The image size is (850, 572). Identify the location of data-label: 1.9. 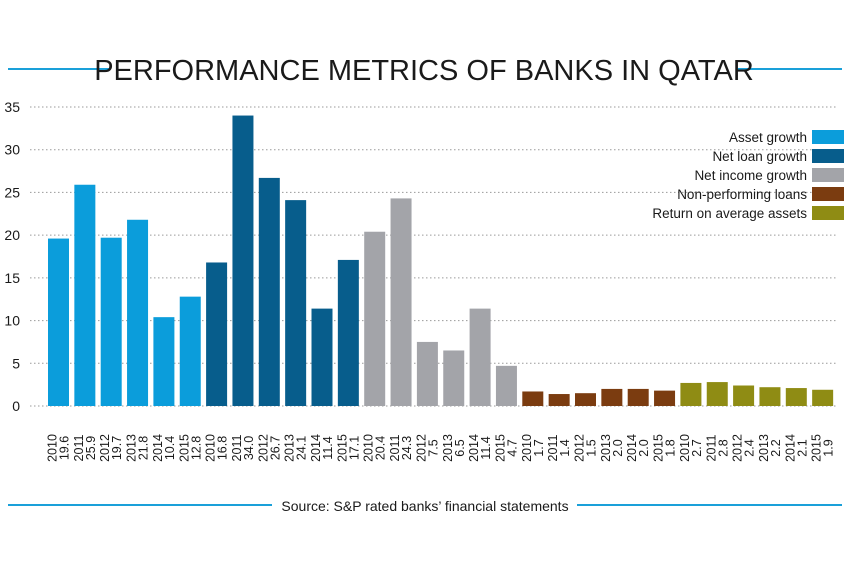
(829, 447).